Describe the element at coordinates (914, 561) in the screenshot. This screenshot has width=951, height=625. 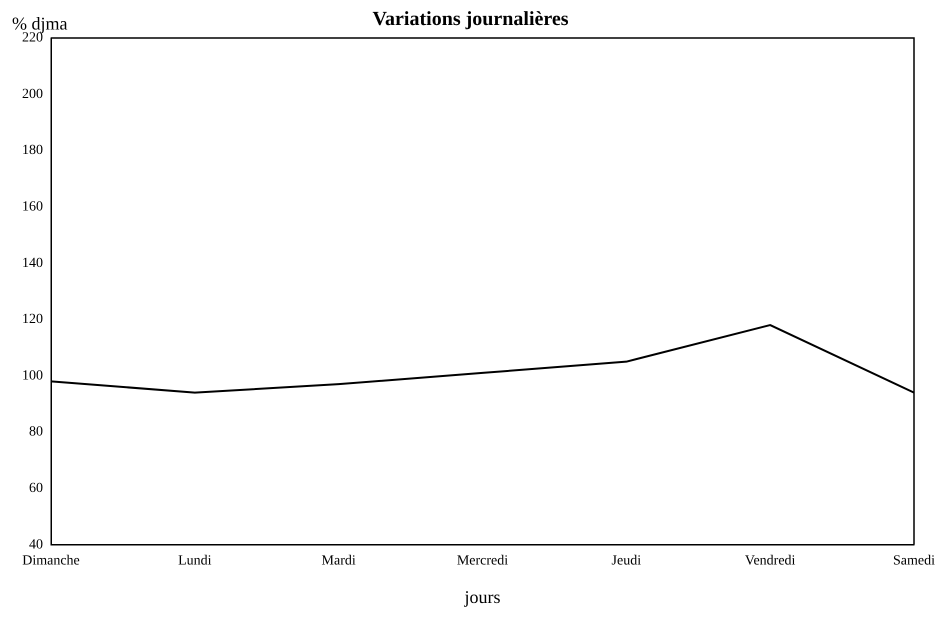
I see `x-tick-label: Samedi` at that location.